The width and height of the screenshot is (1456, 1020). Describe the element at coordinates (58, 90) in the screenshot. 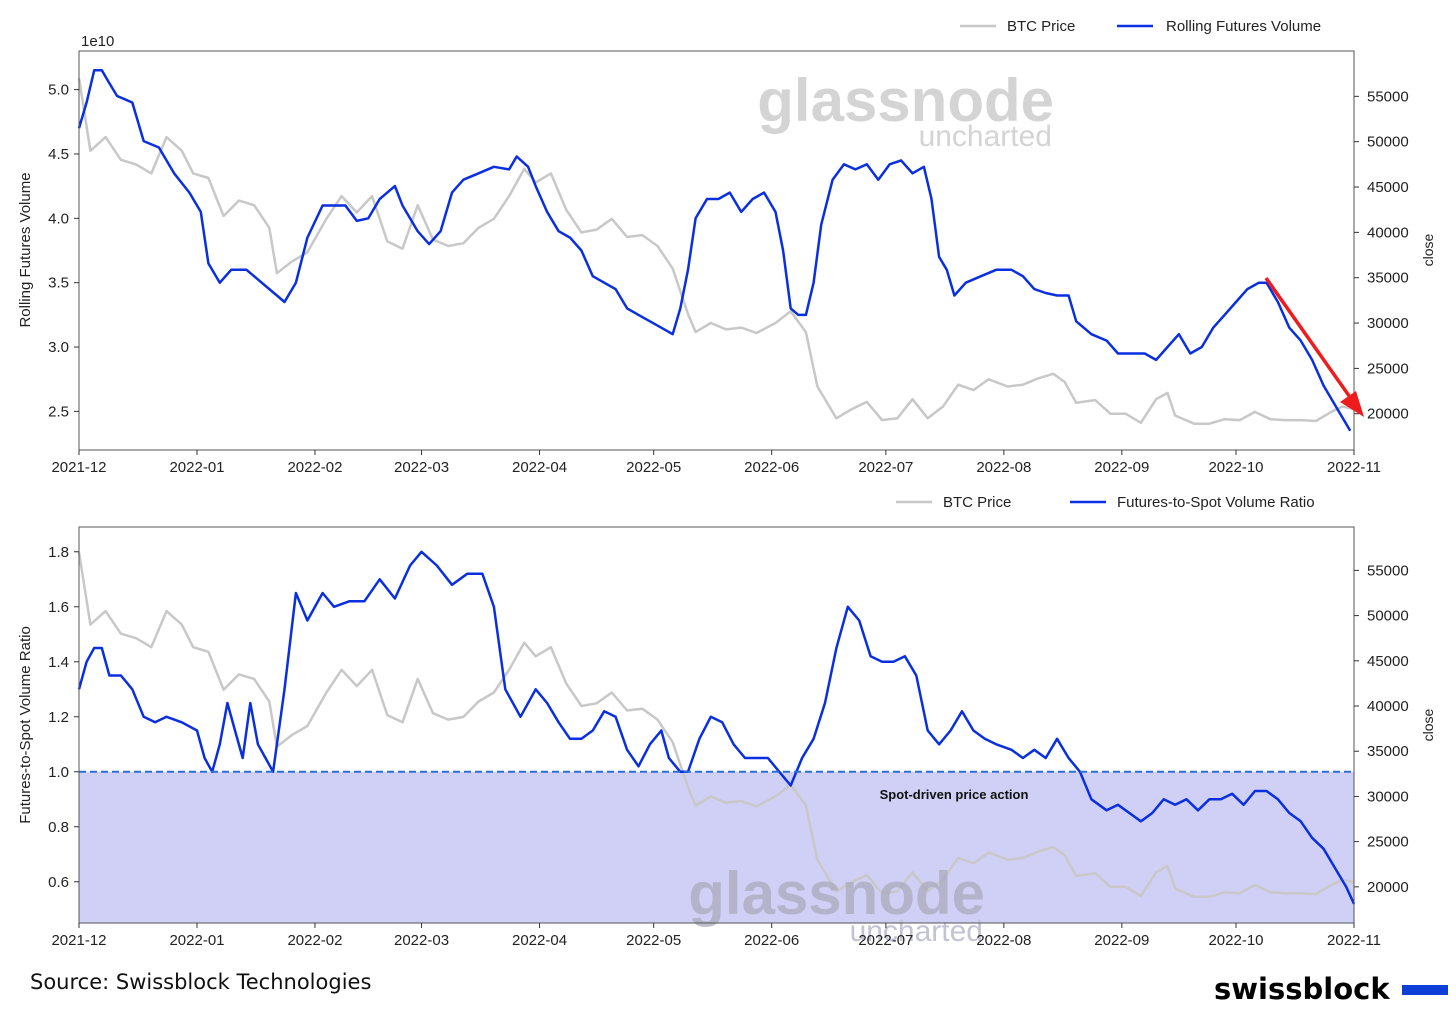

I see `y-left-tick-label: 5.0` at that location.